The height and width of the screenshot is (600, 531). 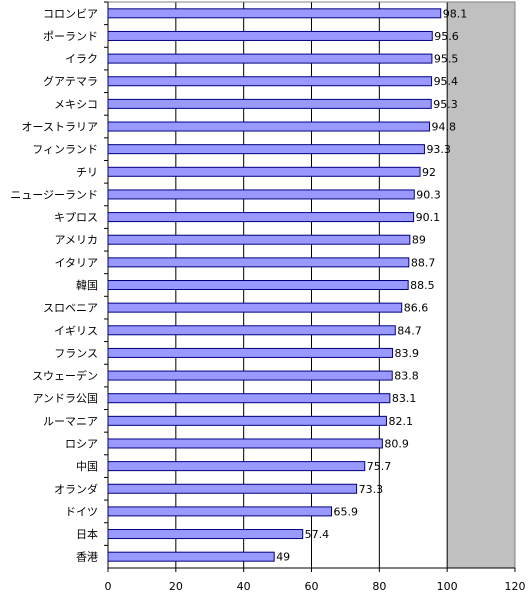 What do you see at coordinates (407, 353) in the screenshot?
I see `data-label: 83.9` at bounding box center [407, 353].